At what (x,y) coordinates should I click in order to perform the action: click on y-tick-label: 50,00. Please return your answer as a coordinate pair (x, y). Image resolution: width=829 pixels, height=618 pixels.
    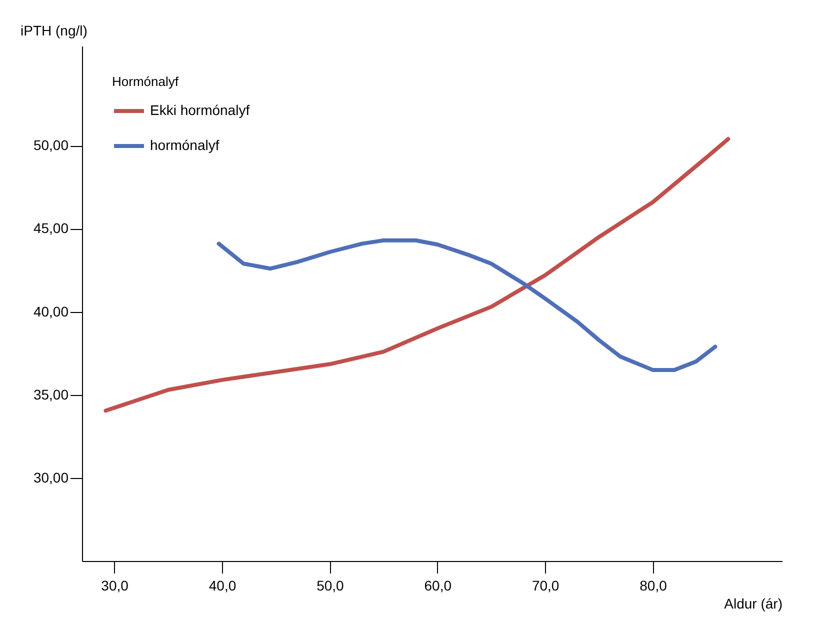
    Looking at the image, I should click on (51, 145).